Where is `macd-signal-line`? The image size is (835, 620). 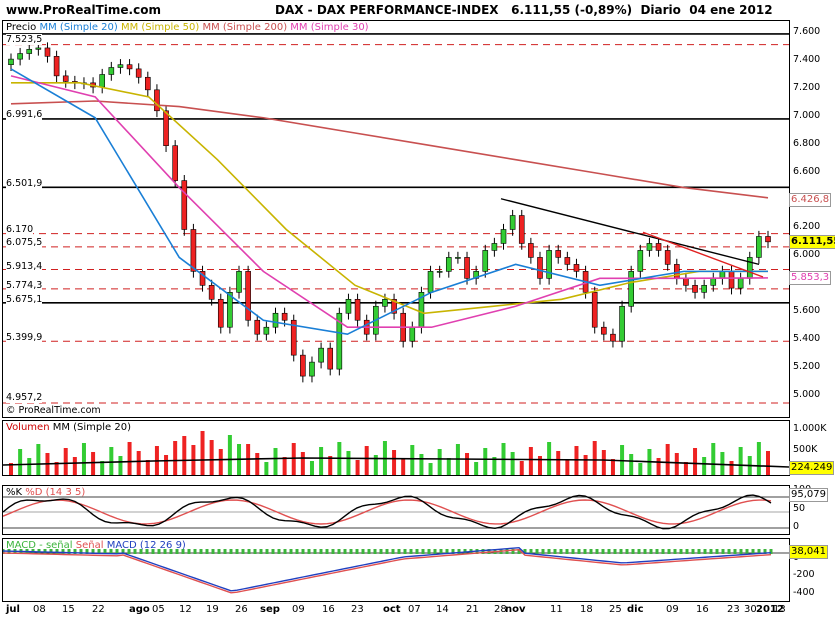
macd-signal-line is located at coordinates (387, 571).